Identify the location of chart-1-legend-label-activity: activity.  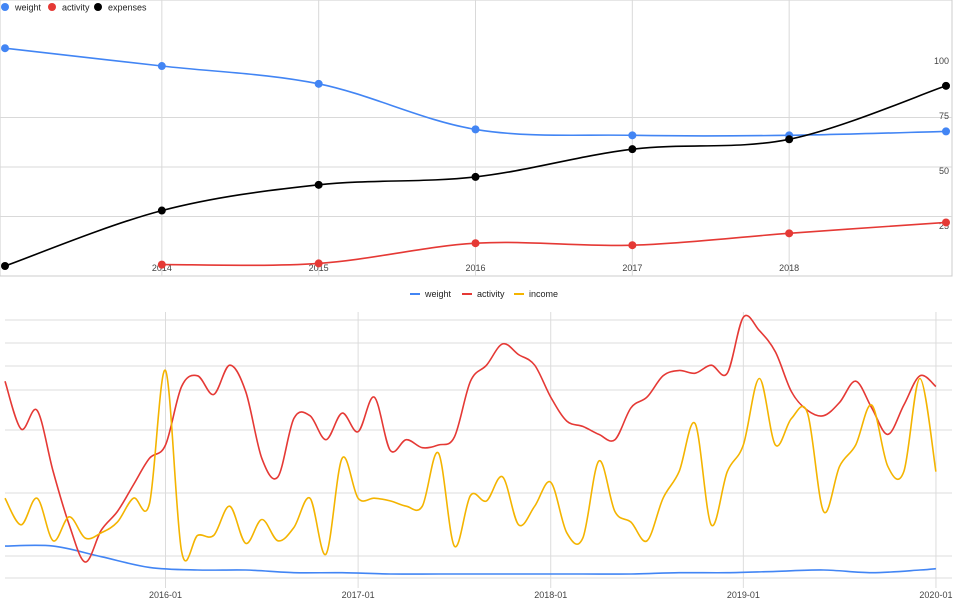
(76, 8).